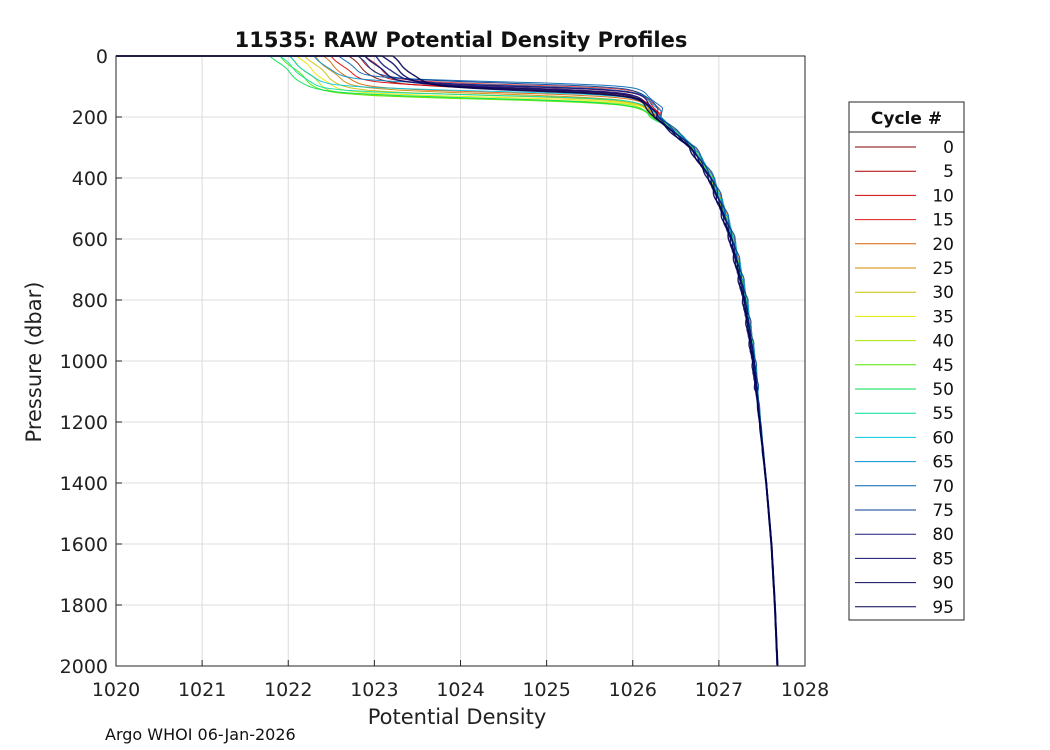 The height and width of the screenshot is (750, 1050). Describe the element at coordinates (116, 690) in the screenshot. I see `x-tick-label: 1020` at that location.